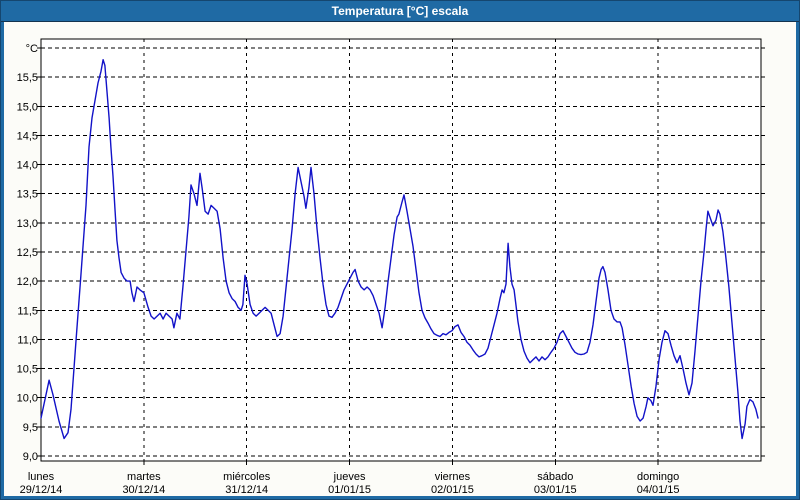  Describe the element at coordinates (453, 477) in the screenshot. I see `x-day-label: viernes` at that location.